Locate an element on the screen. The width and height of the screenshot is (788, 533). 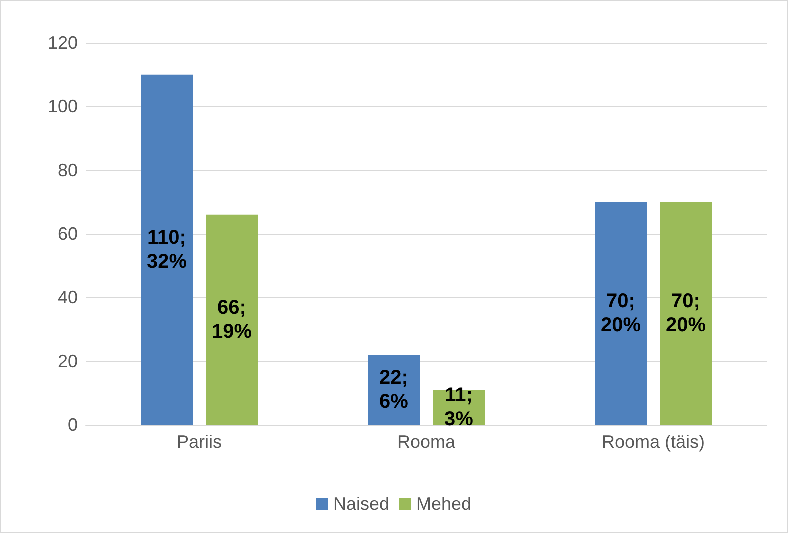
x-tick-label: Rooma (täis) is located at coordinates (654, 442).